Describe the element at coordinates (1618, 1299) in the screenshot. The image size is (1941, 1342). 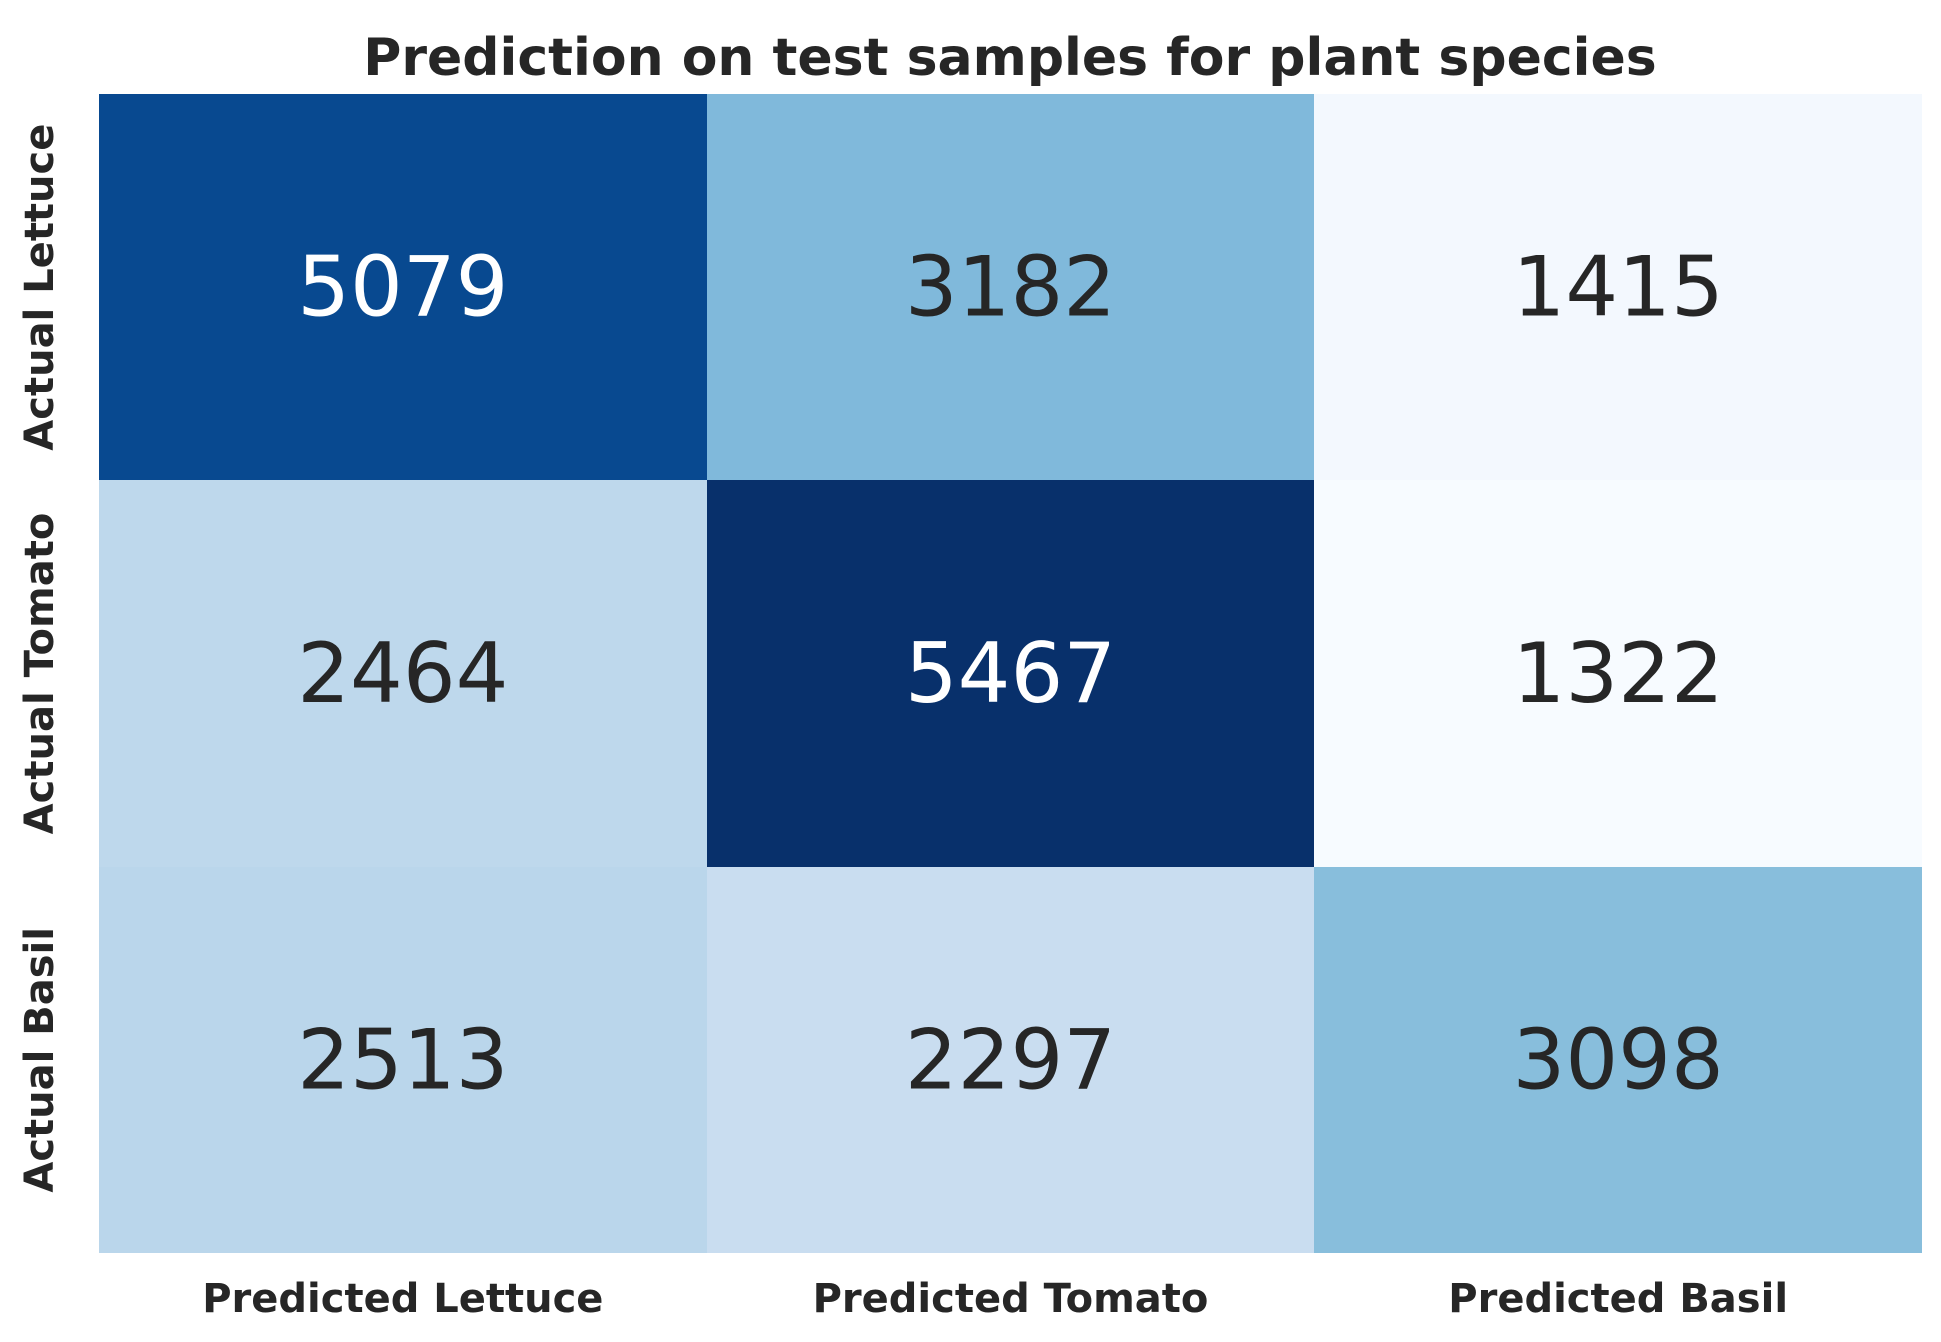
I see `x-tick-label: Predicted Basil` at that location.